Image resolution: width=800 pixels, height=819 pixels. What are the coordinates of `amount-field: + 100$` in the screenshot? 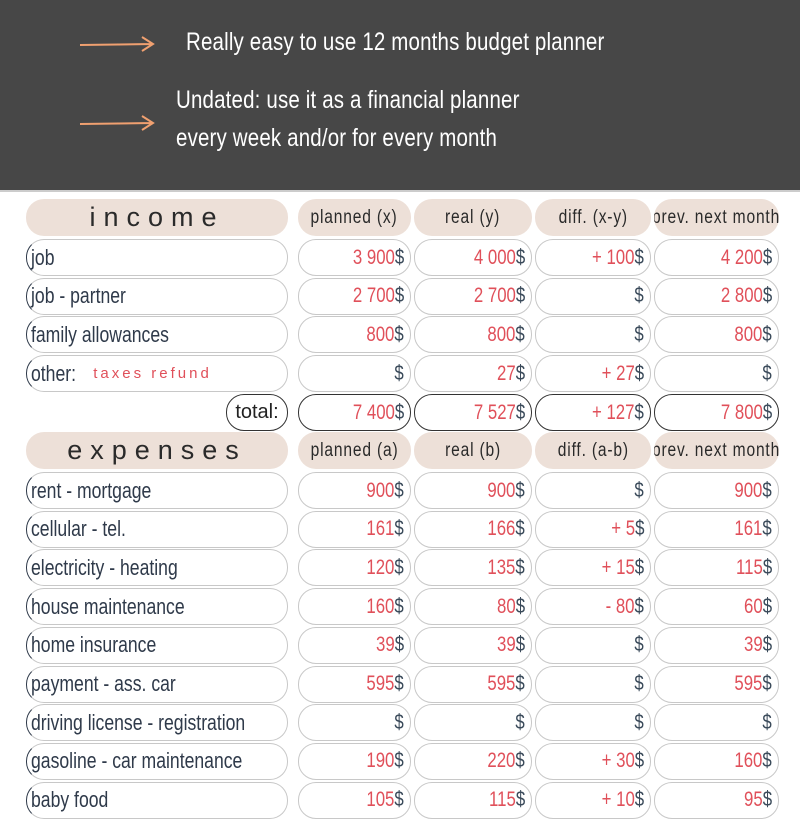 It's located at (593, 257).